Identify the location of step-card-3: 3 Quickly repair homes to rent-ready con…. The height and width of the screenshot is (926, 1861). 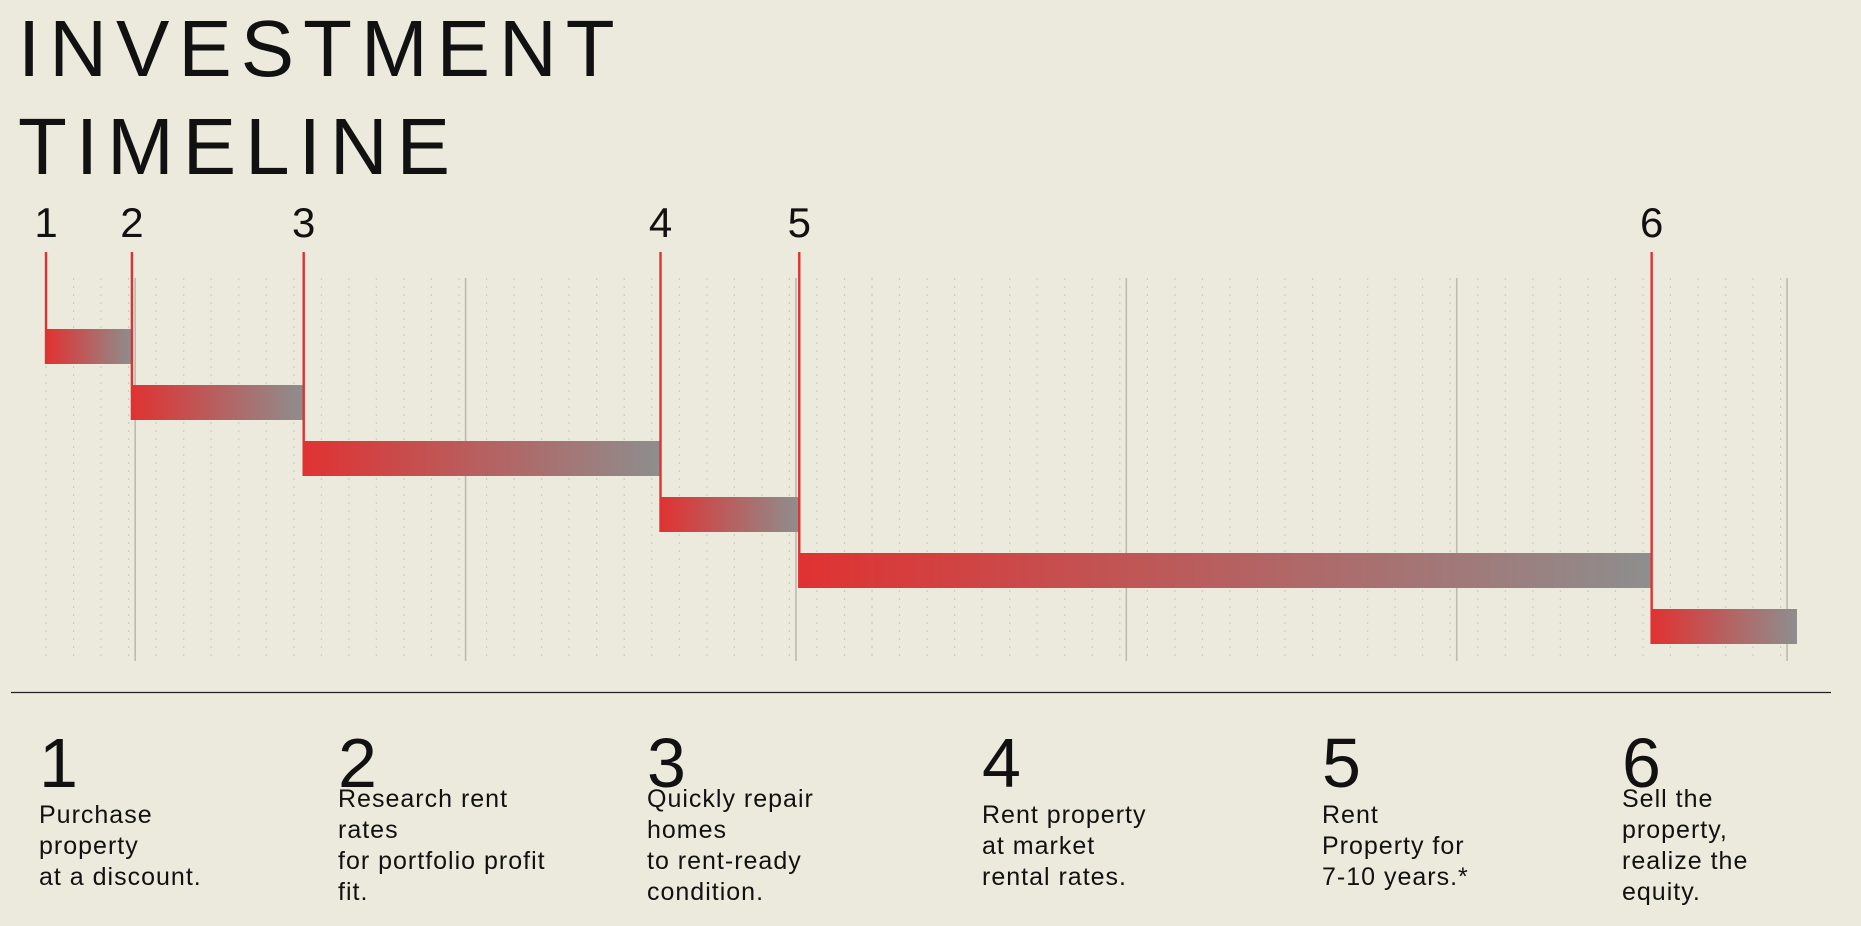
(767, 816).